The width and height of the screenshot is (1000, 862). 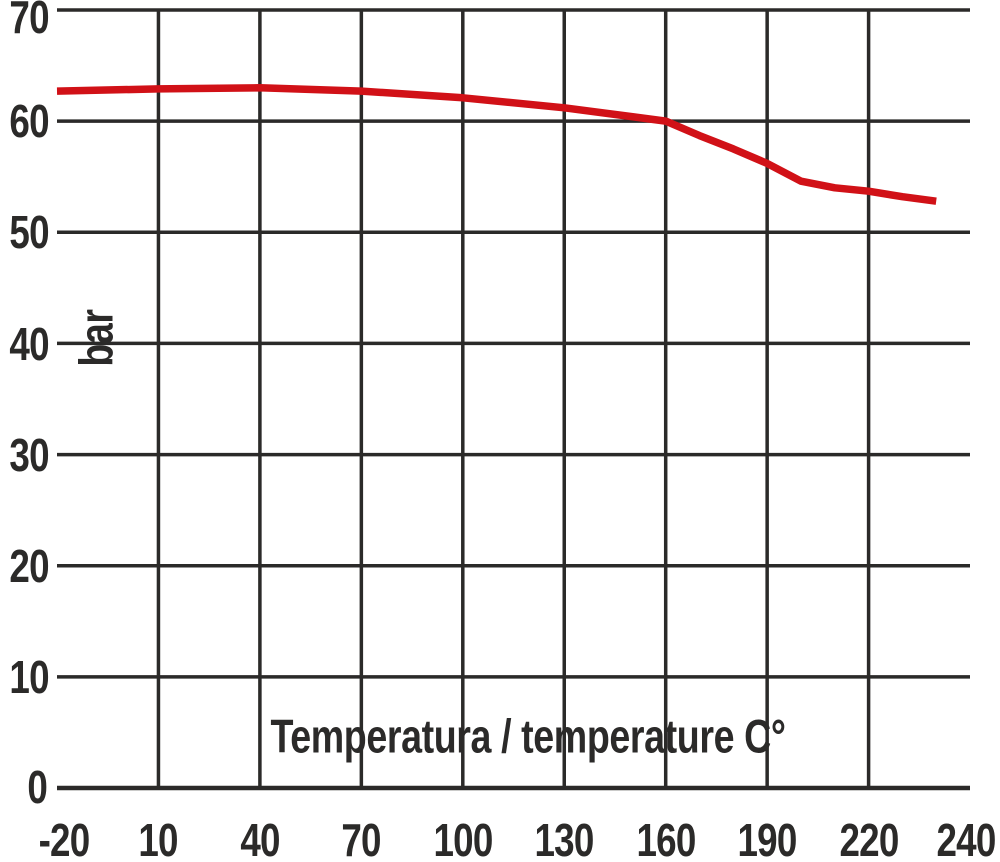 What do you see at coordinates (966, 838) in the screenshot?
I see `x-tick-label: 240` at bounding box center [966, 838].